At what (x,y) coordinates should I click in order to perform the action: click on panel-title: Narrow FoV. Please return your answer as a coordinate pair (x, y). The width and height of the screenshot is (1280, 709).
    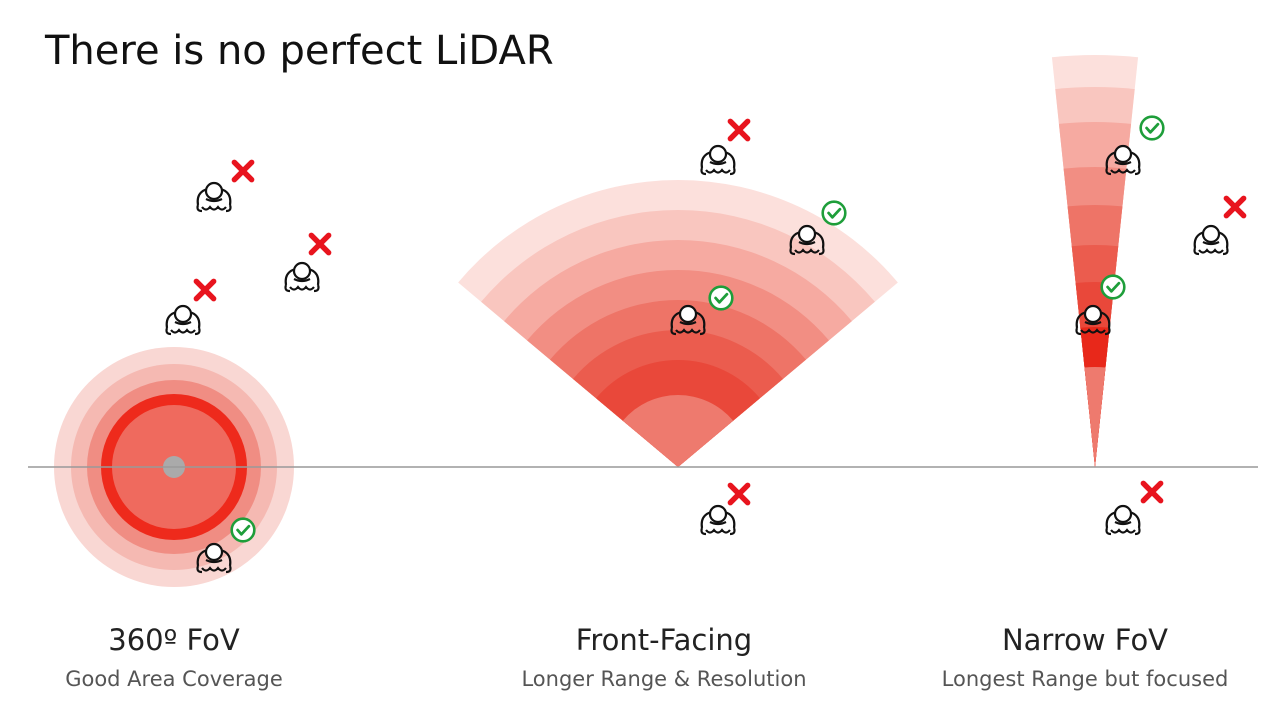
    Looking at the image, I should click on (1085, 640).